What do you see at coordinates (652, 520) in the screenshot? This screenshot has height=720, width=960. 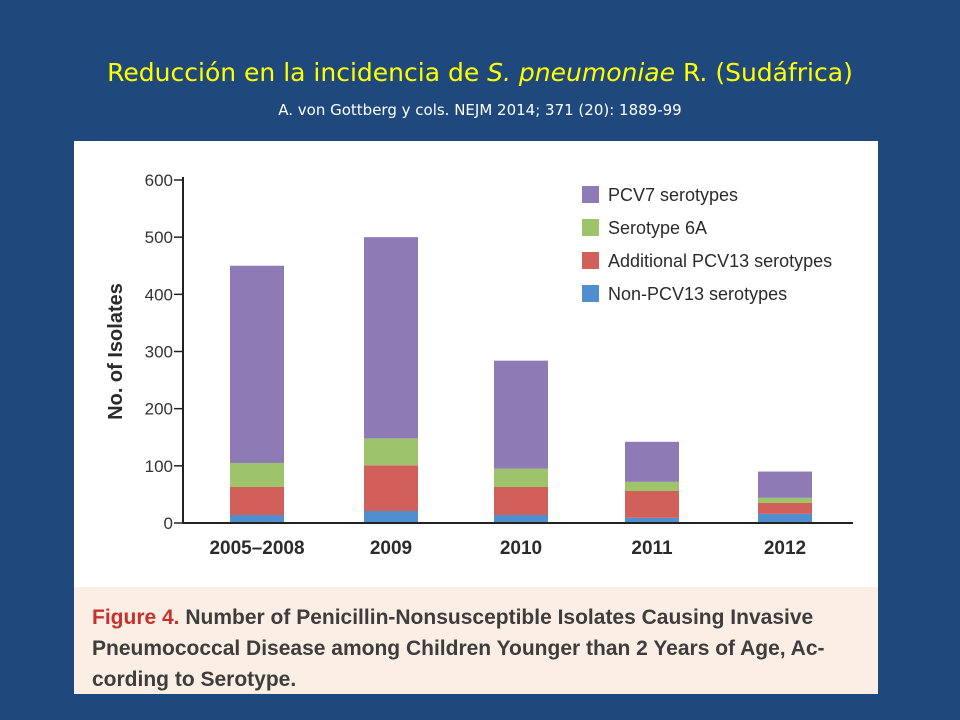 I see `bar-2011-non-pcv13-serotypes` at bounding box center [652, 520].